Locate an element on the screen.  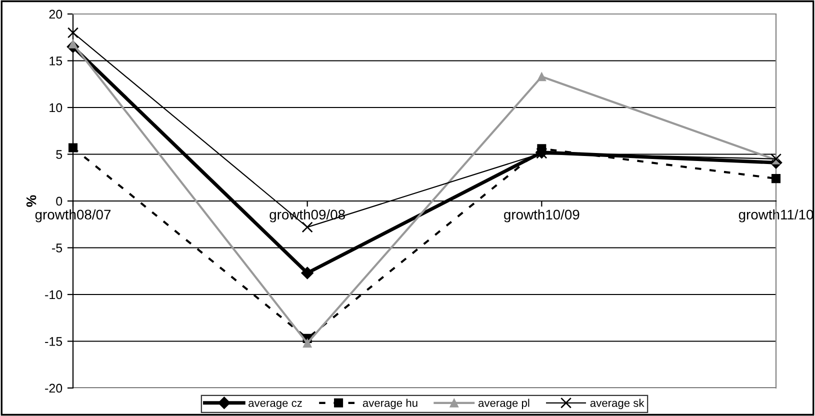
y-tick-label: 0 is located at coordinates (59, 201).